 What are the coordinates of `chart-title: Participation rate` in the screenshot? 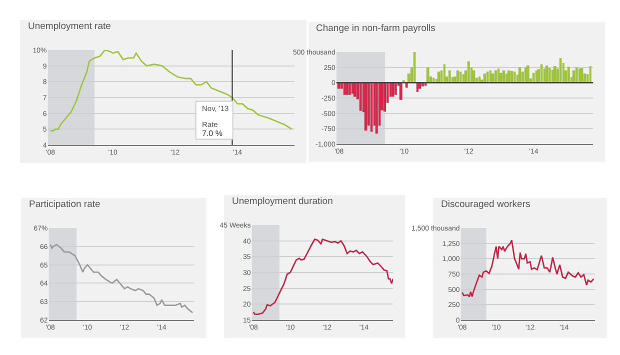 It's located at (64, 204).